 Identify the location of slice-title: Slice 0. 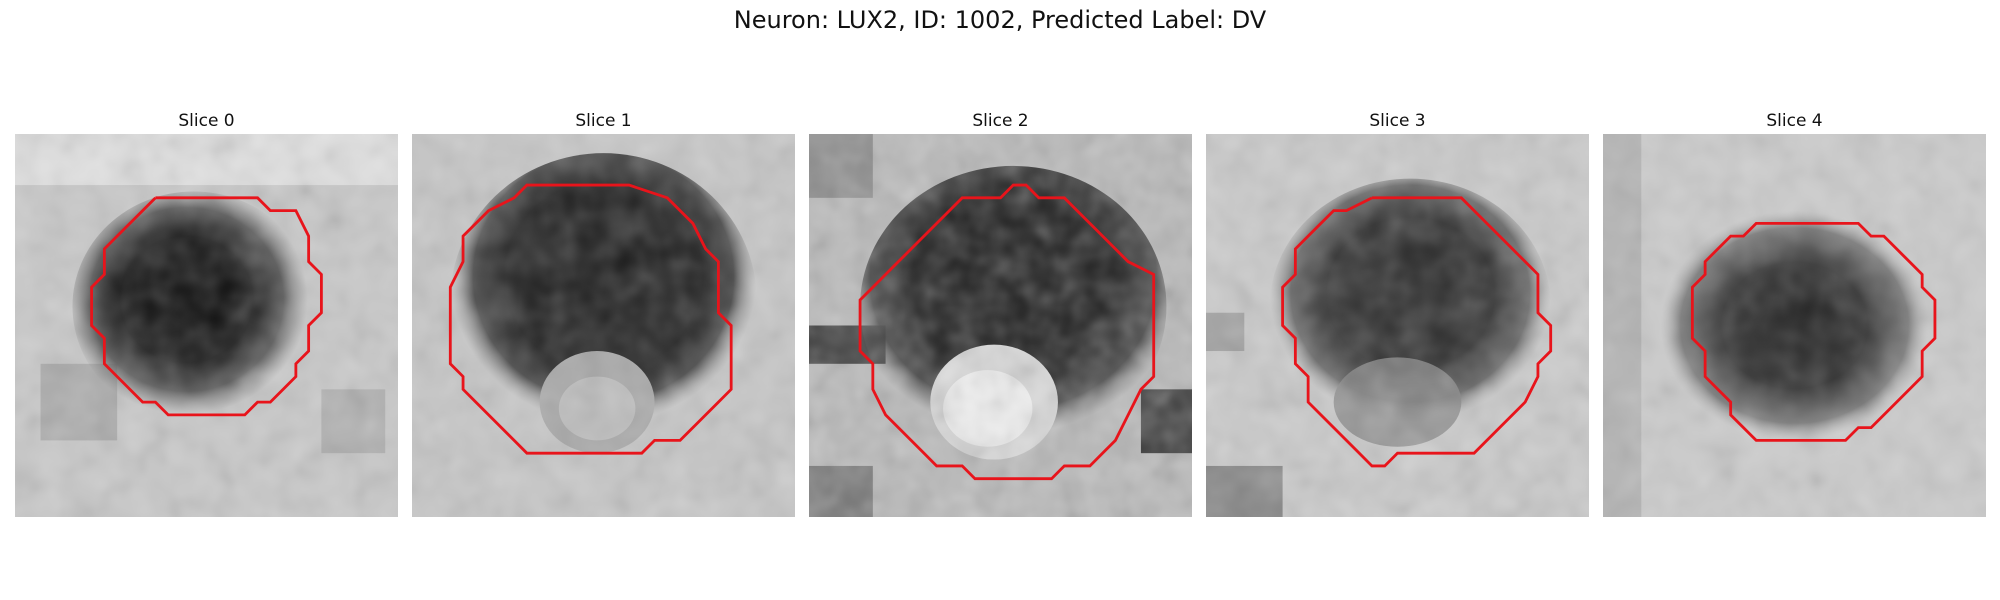
(206, 121).